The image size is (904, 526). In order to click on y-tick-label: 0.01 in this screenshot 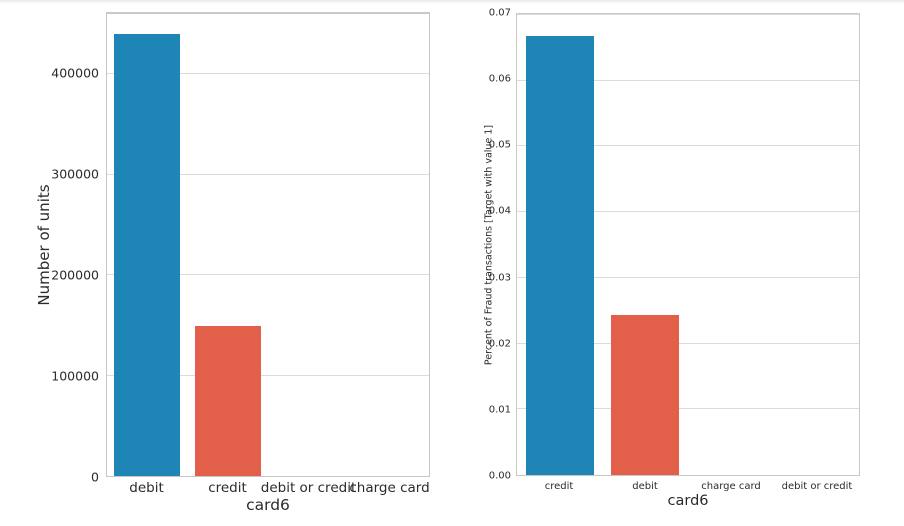, I will do `click(499, 410)`.